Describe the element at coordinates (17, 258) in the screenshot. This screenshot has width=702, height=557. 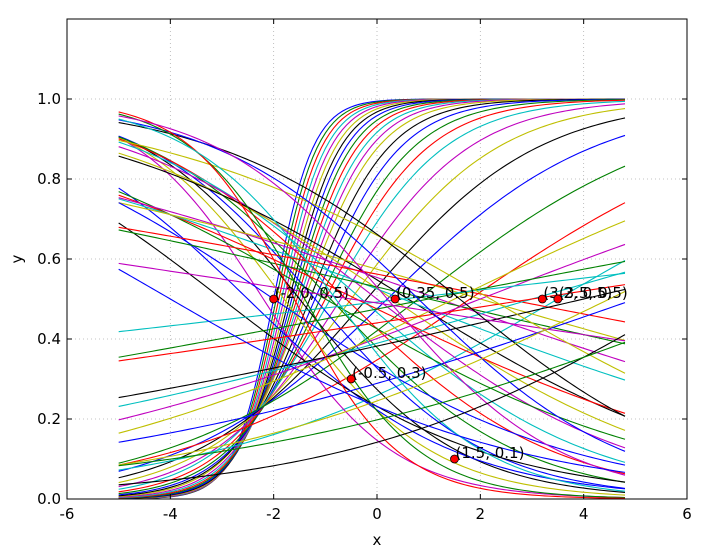
I see `y-axis-label: y` at that location.